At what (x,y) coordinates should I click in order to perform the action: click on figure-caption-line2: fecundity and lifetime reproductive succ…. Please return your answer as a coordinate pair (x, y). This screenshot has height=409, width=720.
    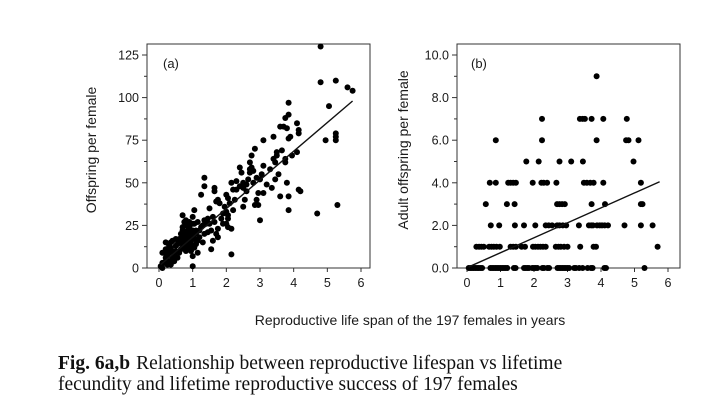
    Looking at the image, I should click on (288, 384).